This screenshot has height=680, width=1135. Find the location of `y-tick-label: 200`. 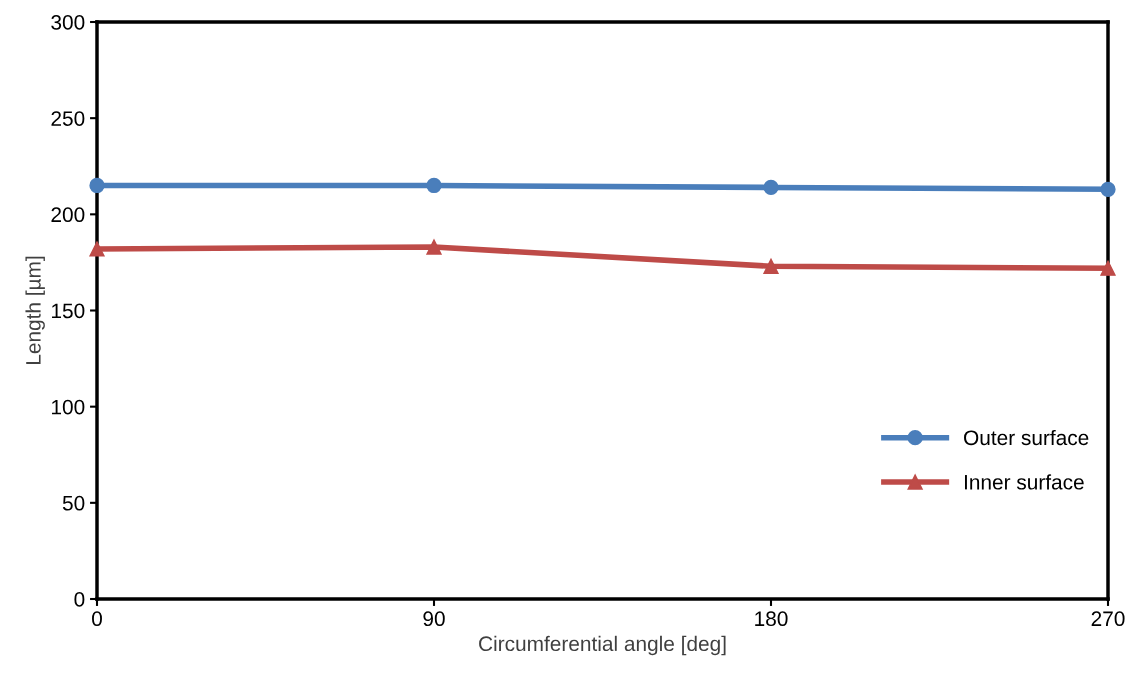

y-tick-label: 200 is located at coordinates (68, 215).